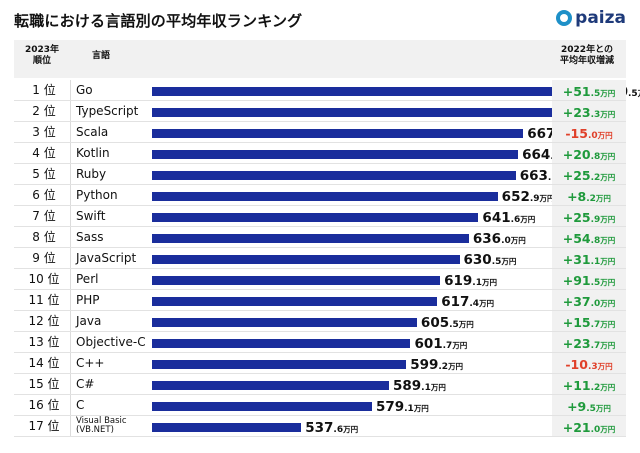  What do you see at coordinates (589, 321) in the screenshot?
I see `change-label: +15.7万円` at bounding box center [589, 321].